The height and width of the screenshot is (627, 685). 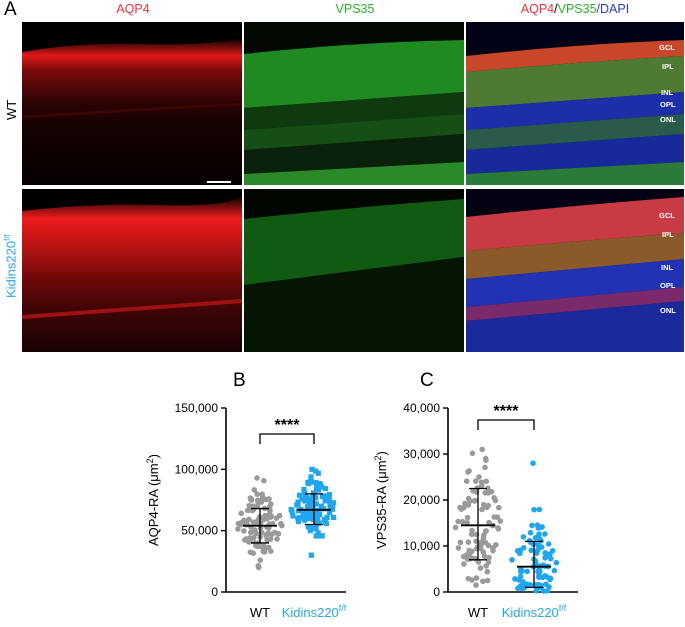 What do you see at coordinates (197, 408) in the screenshot?
I see `y-tick-label: 150,000` at bounding box center [197, 408].